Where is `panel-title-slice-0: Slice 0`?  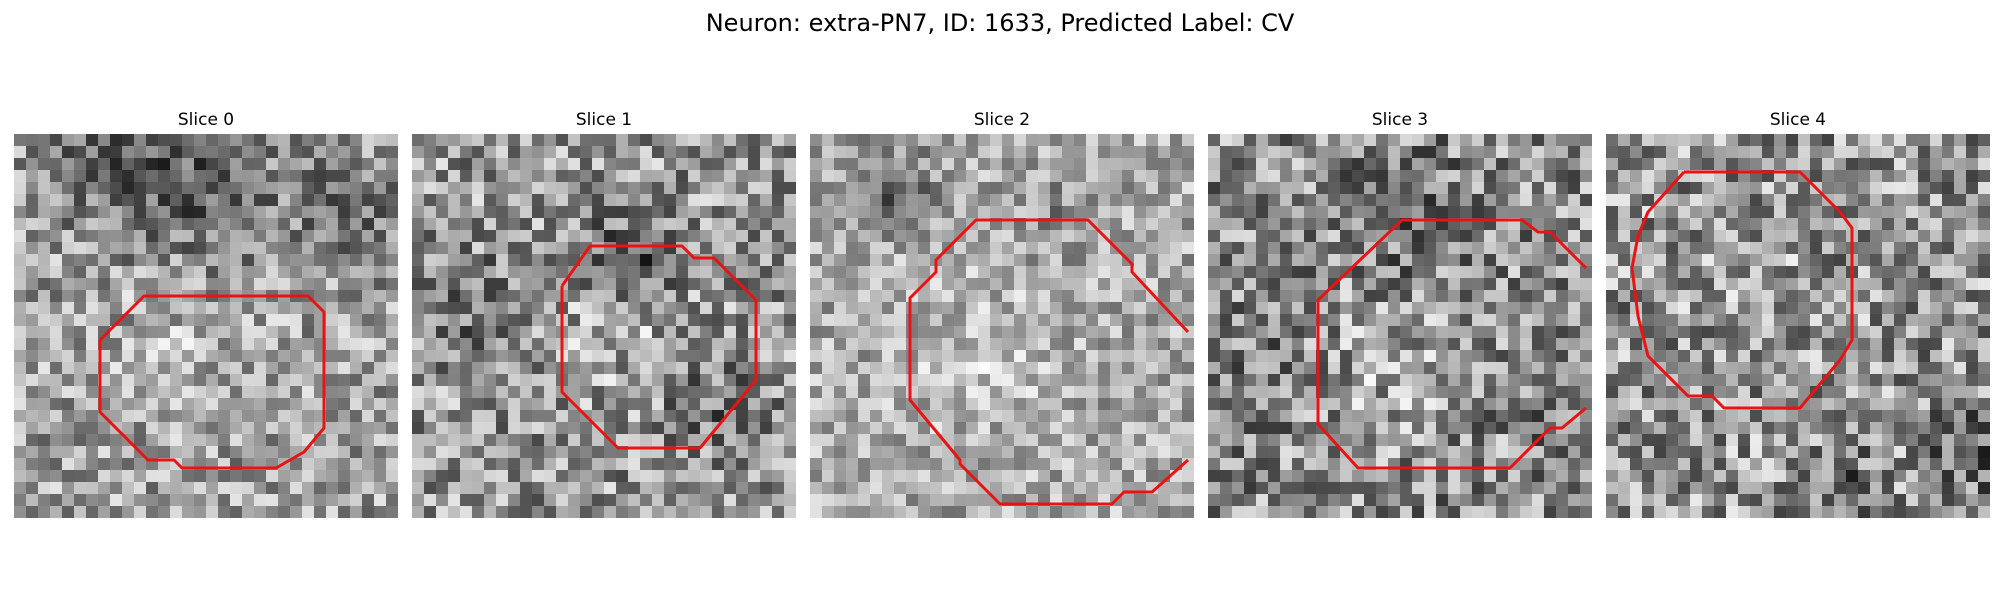
panel-title-slice-0: Slice 0 is located at coordinates (206, 120).